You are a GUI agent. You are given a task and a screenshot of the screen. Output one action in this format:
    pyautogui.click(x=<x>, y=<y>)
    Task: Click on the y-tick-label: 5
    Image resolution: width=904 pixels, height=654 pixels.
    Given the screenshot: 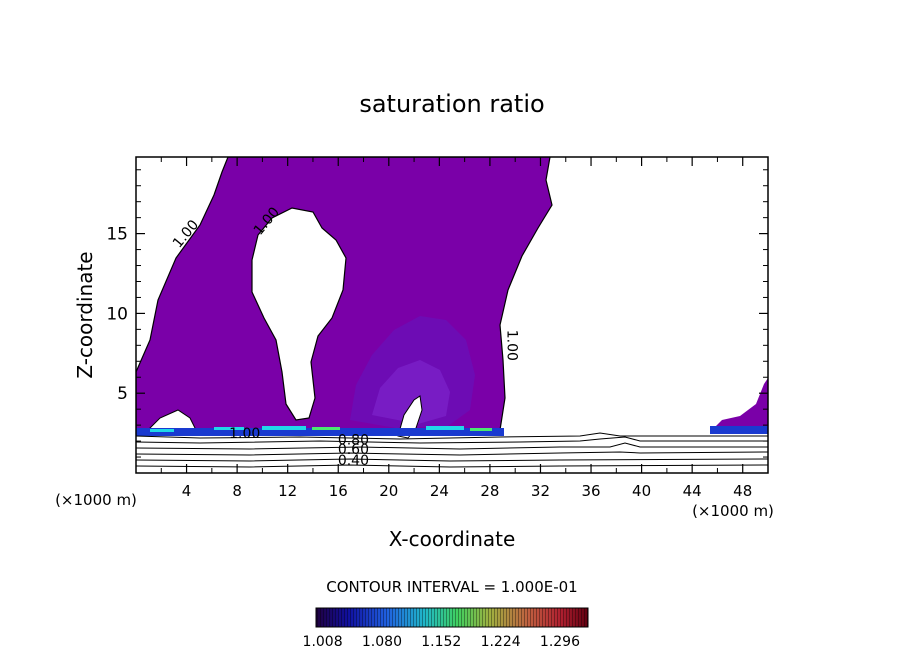 What is the action you would take?
    pyautogui.click(x=122, y=394)
    